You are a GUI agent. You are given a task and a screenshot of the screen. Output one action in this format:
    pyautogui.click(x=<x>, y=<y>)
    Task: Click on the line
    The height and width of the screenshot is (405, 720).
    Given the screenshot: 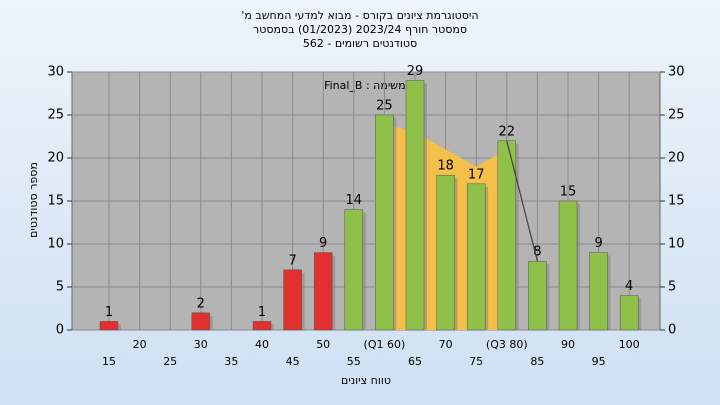 What is the action you would take?
    pyautogui.click(x=522, y=201)
    